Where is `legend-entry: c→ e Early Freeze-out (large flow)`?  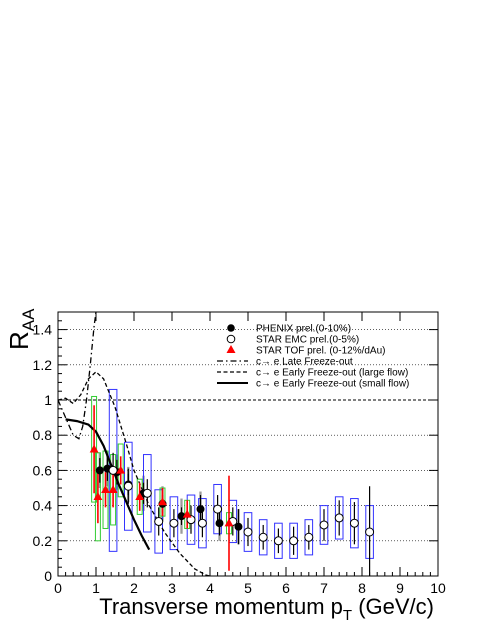 legend-entry: c→ e Early Freeze-out (large flow) is located at coordinates (312, 373).